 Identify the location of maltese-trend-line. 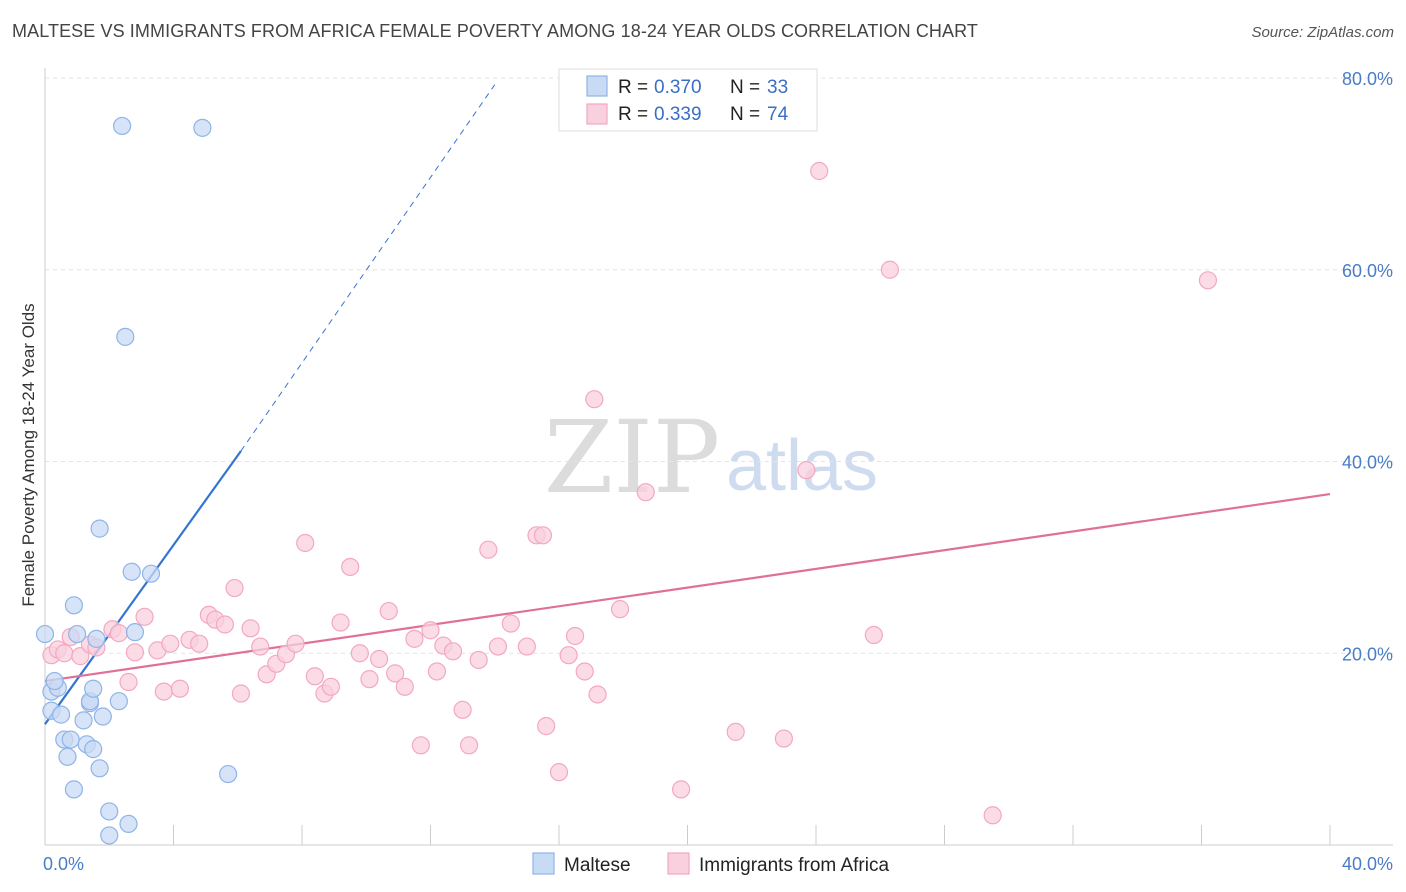
(143, 587).